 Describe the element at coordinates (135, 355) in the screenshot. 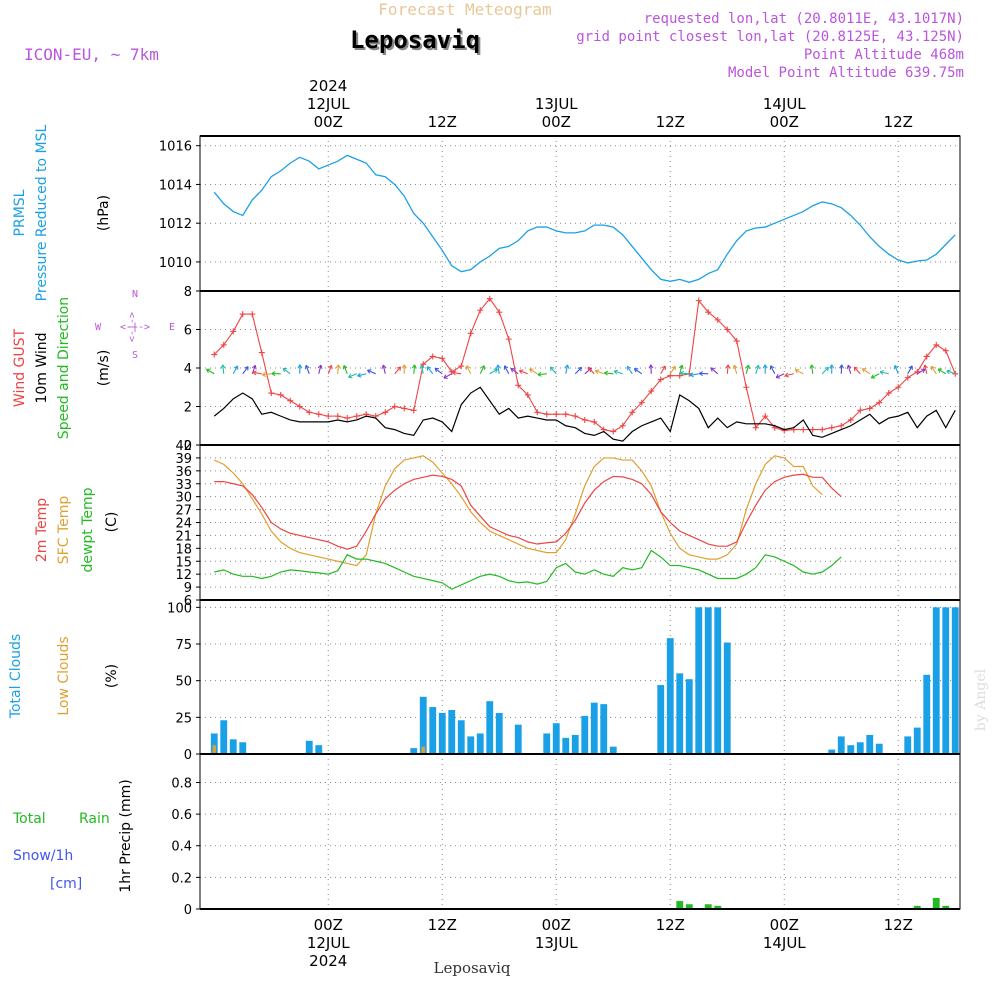

I see `compass-s: S` at that location.